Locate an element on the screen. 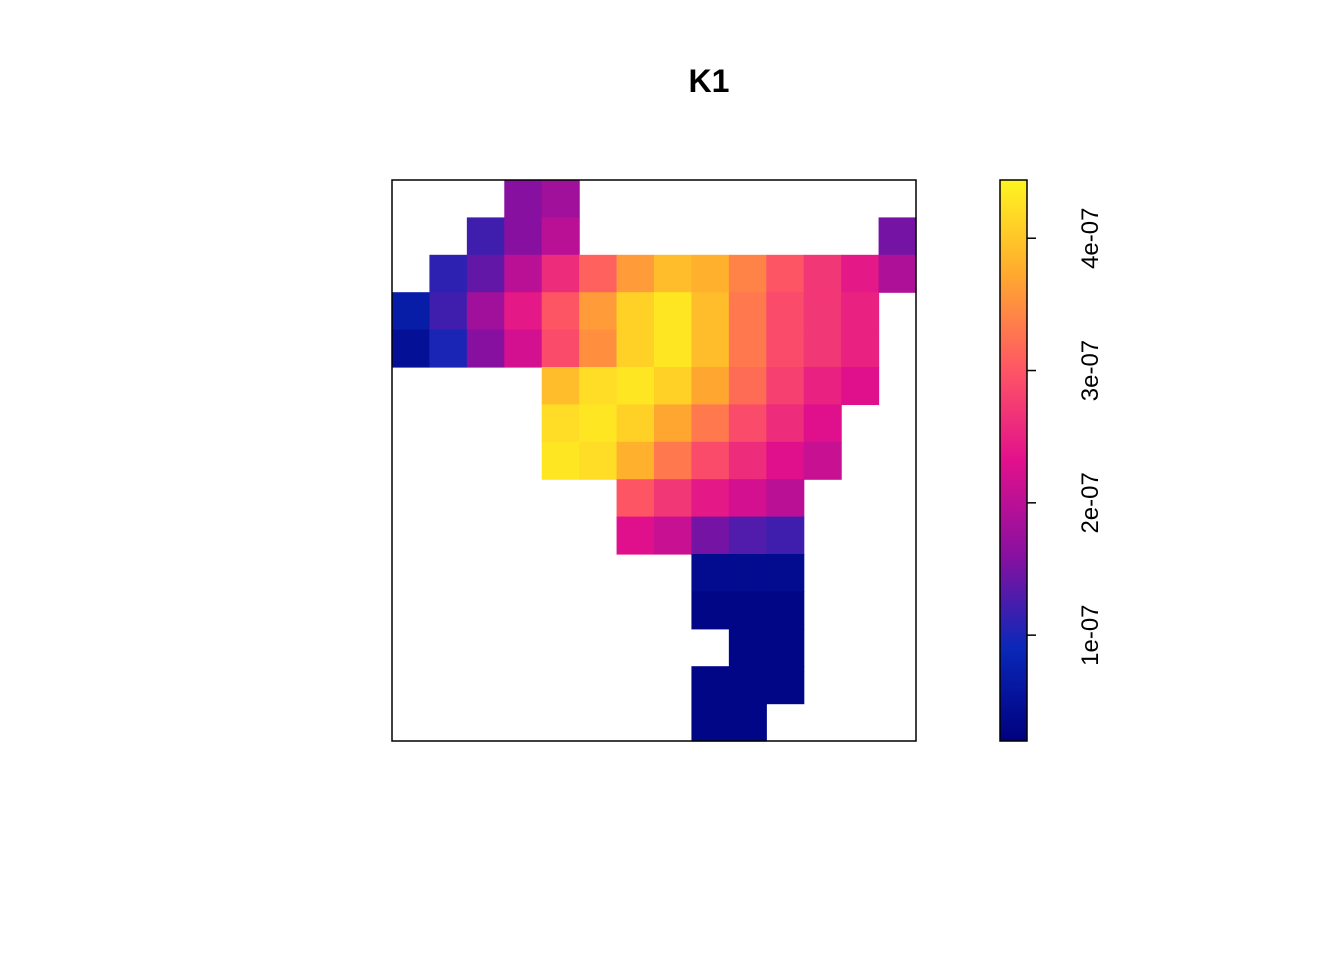 The height and width of the screenshot is (960, 1344). tick-label: 4e-07 is located at coordinates (1090, 238).